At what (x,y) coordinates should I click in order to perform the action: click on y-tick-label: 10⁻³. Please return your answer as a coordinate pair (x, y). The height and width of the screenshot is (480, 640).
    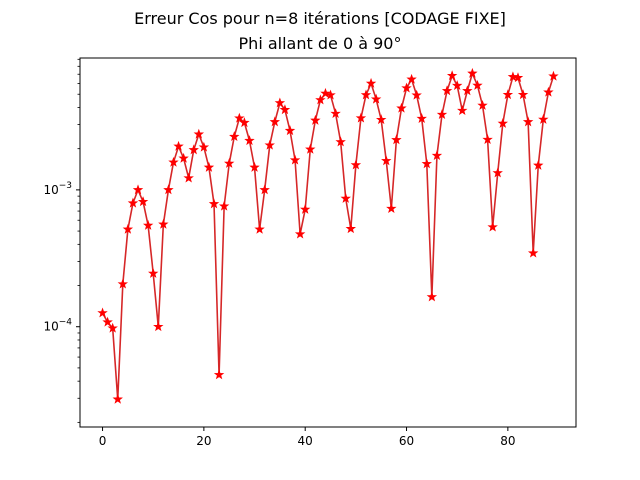
    Looking at the image, I should click on (57, 189).